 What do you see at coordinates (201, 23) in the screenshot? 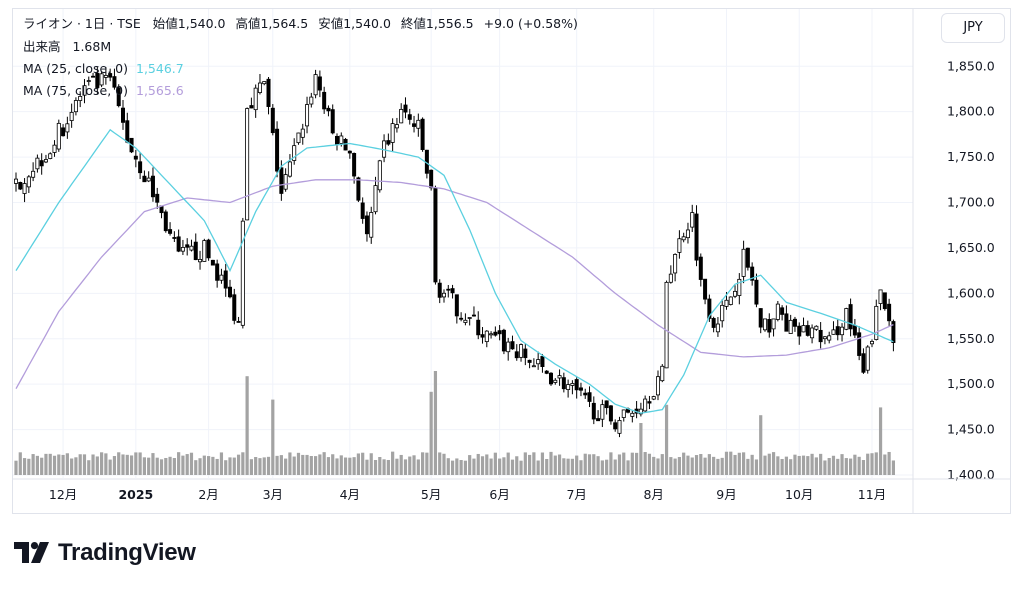
I see `open-value: 1,540.0` at bounding box center [201, 23].